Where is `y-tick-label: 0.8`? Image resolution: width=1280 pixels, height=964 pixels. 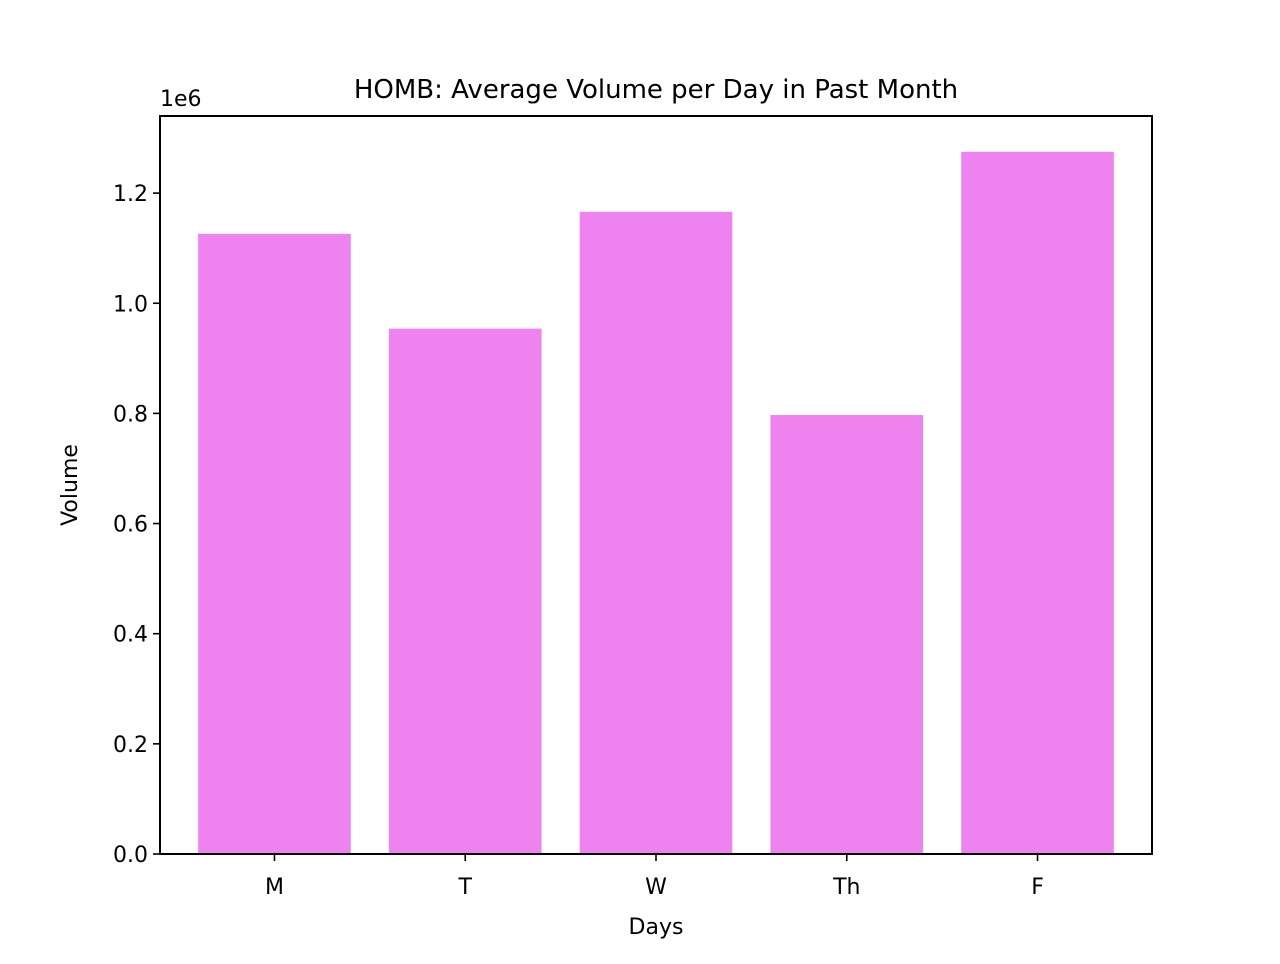 y-tick-label: 0.8 is located at coordinates (130, 414).